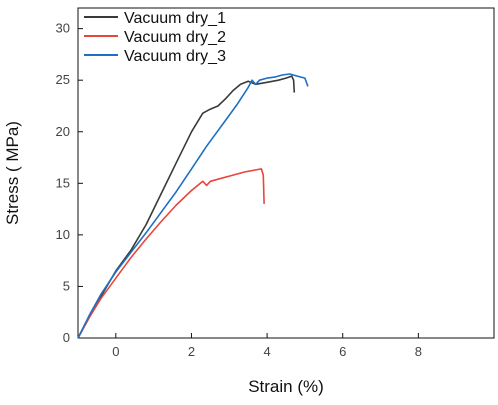 This screenshot has height=405, width=498. Describe the element at coordinates (63, 182) in the screenshot. I see `y-tick-label: 15` at that location.